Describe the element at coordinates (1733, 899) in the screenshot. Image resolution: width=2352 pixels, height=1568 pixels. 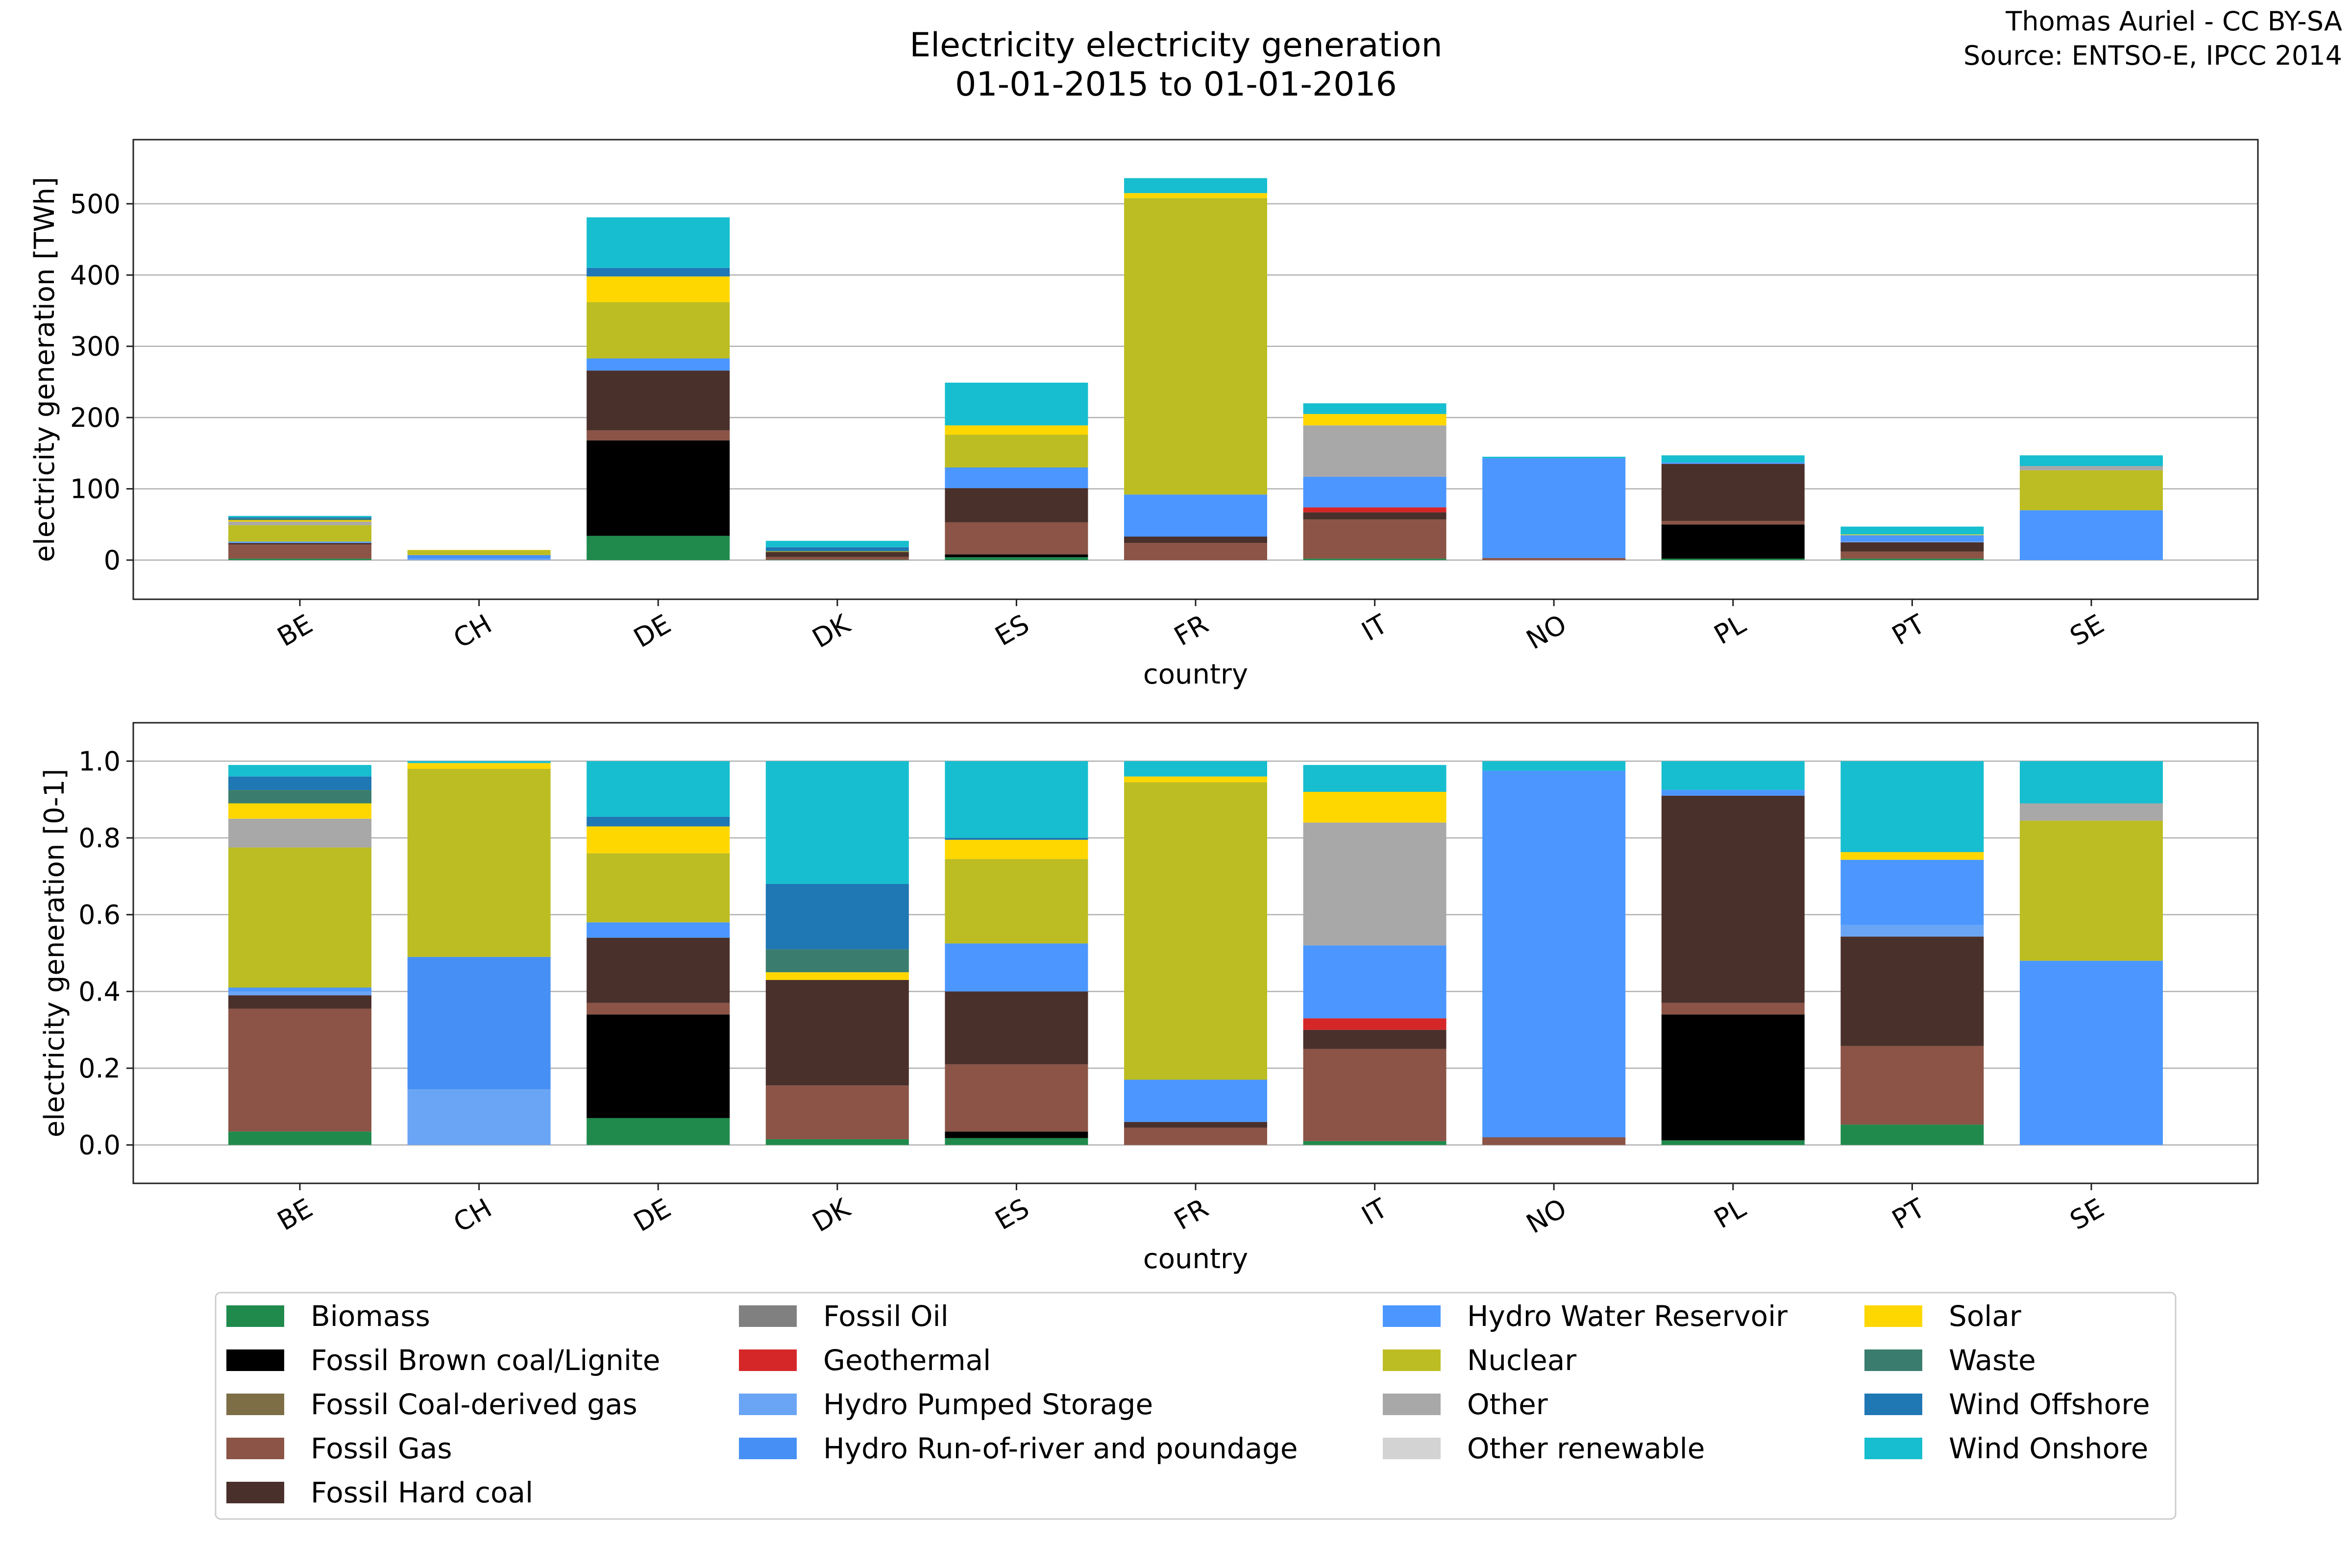
I see `share-bar-pl-fossil-hard-coal` at that location.